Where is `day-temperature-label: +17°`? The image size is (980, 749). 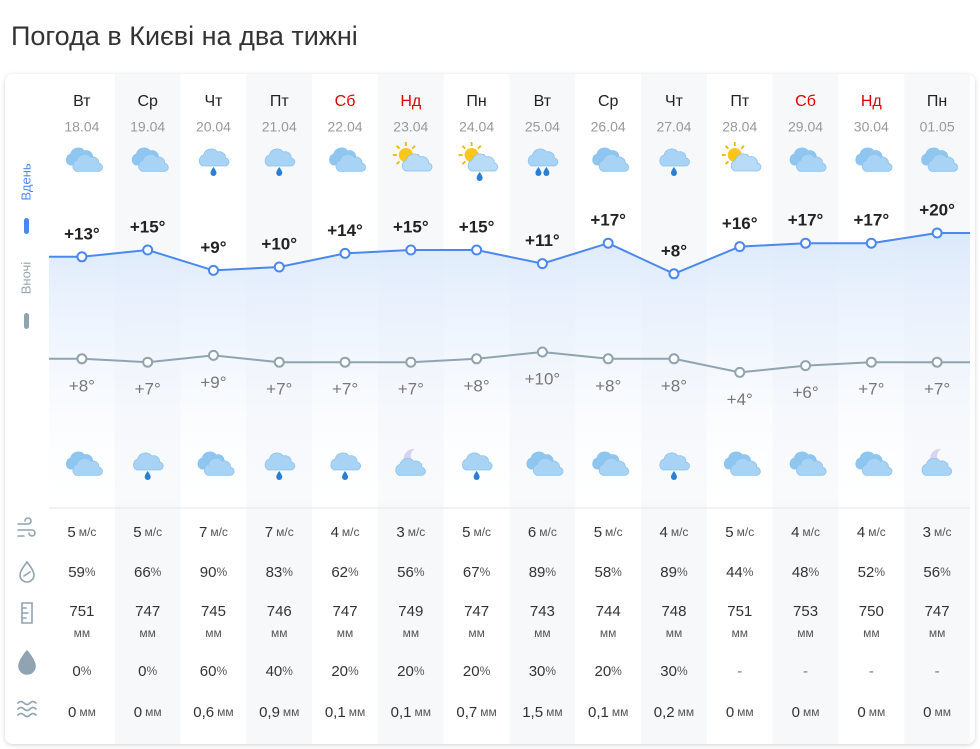 day-temperature-label: +17° is located at coordinates (872, 220).